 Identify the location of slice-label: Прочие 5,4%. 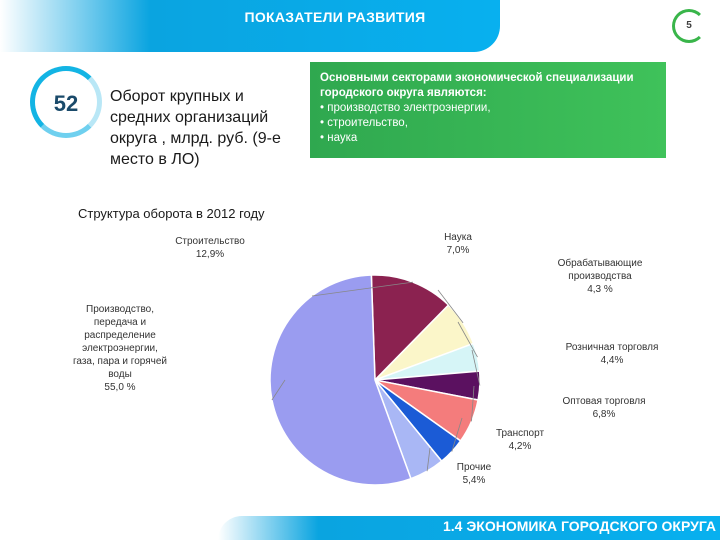
(474, 474).